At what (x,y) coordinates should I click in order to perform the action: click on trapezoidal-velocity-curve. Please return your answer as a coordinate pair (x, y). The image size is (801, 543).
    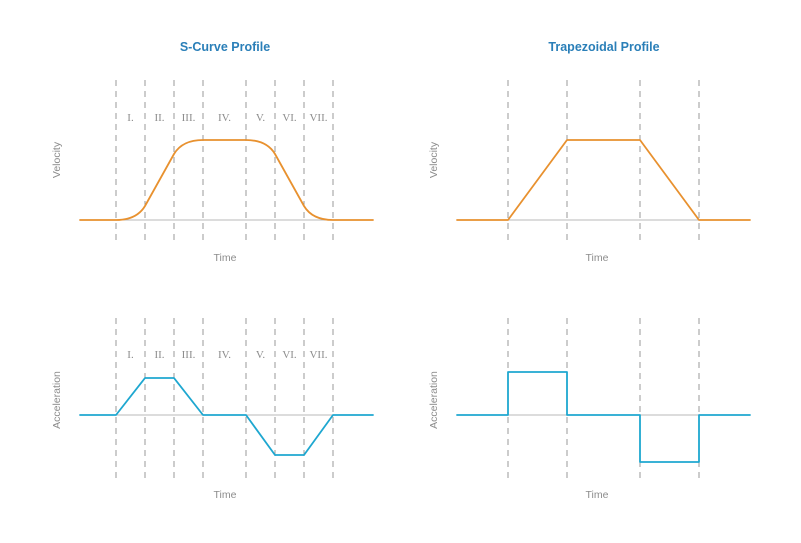
    Looking at the image, I should click on (603, 180).